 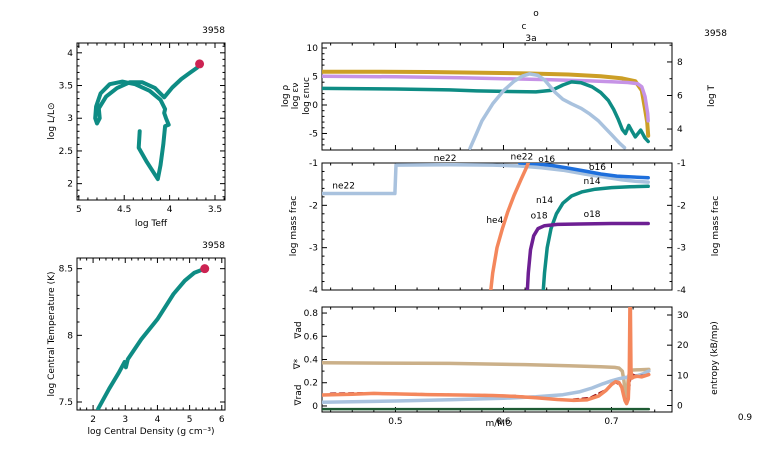 I want to click on profile-bottom-ytick-label: 0.8, so click(x=311, y=314).